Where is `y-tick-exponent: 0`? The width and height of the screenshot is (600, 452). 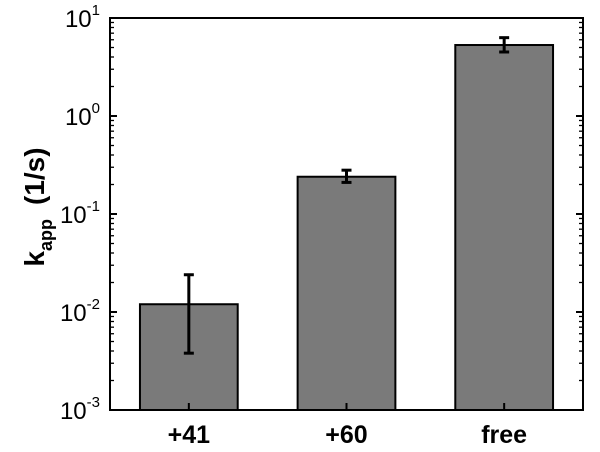 y-tick-exponent: 0 is located at coordinates (96, 108).